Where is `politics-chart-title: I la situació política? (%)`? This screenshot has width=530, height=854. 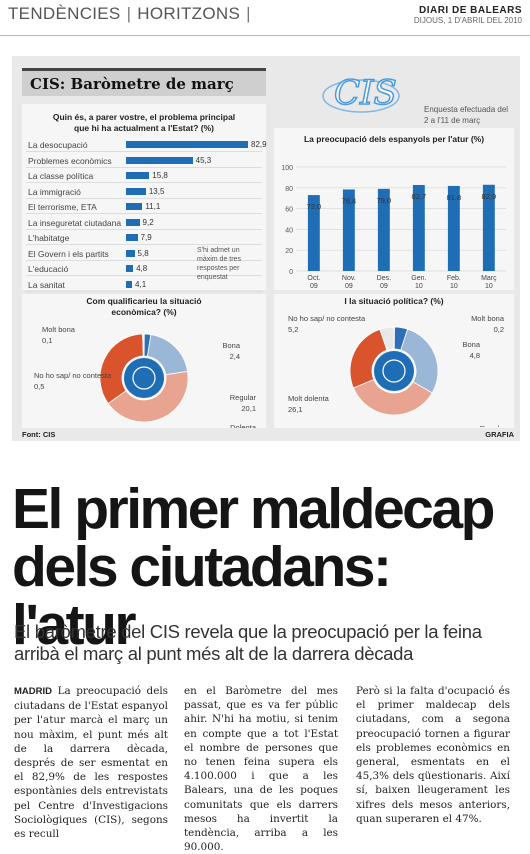 politics-chart-title: I la situació política? (%) is located at coordinates (394, 300).